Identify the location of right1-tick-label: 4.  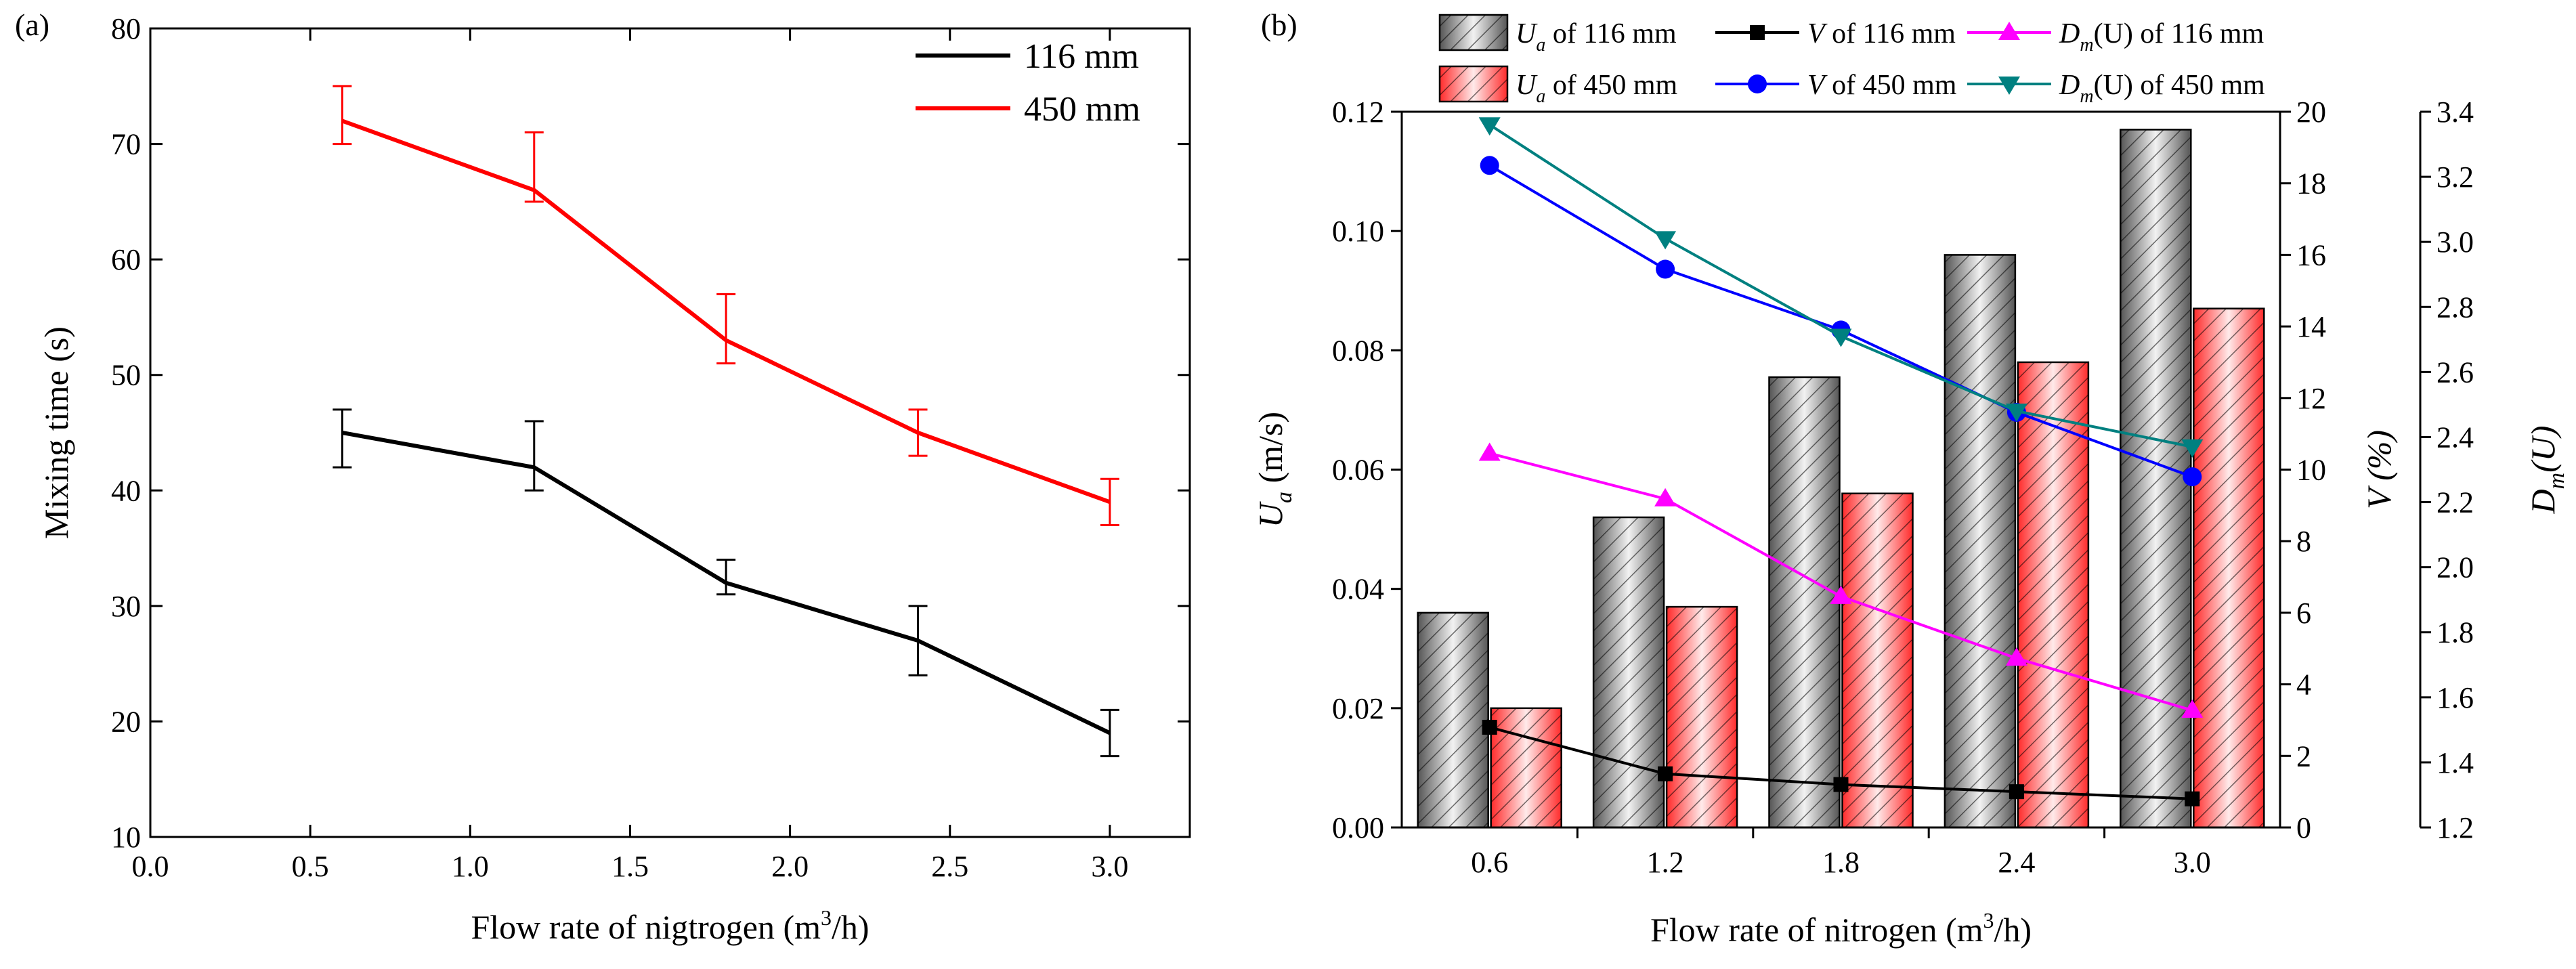
(2303, 685).